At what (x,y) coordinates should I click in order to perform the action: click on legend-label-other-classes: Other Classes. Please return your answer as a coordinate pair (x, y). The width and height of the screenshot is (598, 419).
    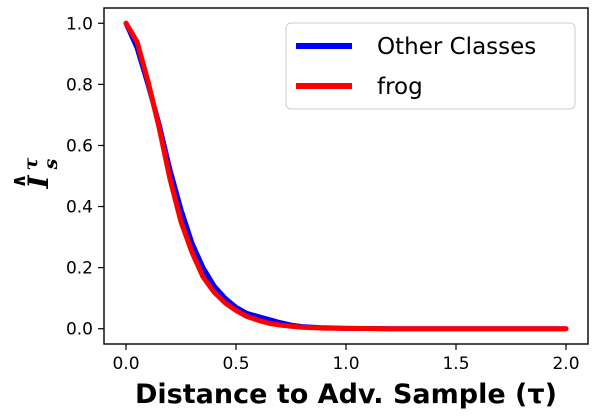
    Looking at the image, I should click on (456, 47).